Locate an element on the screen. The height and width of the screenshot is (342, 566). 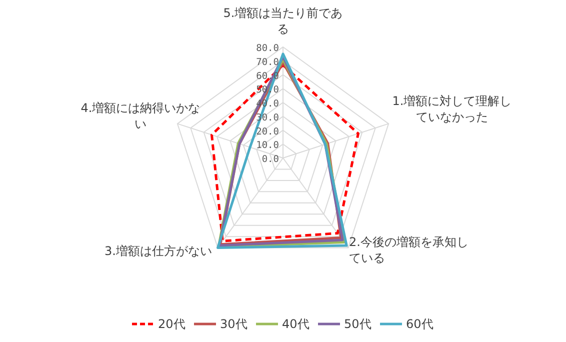
legend-label: 60代 is located at coordinates (420, 324).